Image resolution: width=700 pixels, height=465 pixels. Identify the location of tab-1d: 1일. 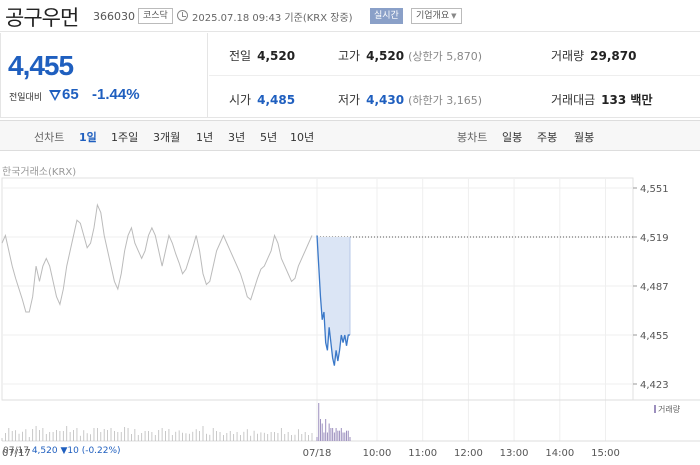
(88, 137).